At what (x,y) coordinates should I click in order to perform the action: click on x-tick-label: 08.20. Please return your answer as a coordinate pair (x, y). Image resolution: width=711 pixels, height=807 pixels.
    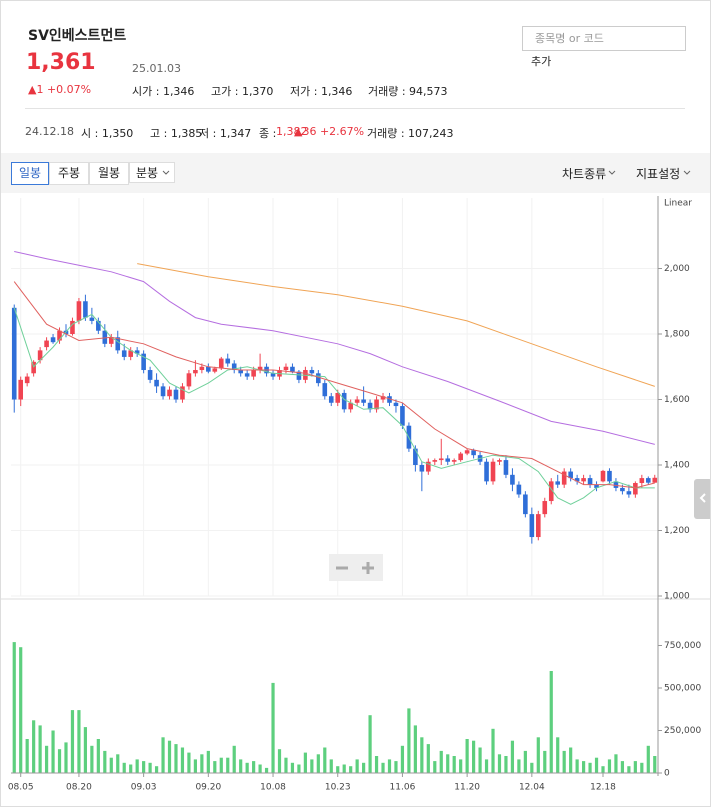
    Looking at the image, I should click on (79, 788).